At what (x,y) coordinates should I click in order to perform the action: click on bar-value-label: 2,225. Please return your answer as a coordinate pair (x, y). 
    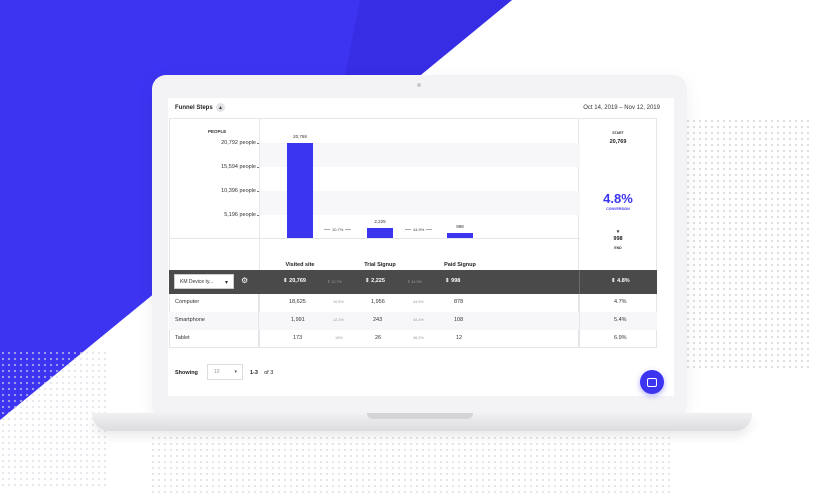
    Looking at the image, I should click on (380, 221).